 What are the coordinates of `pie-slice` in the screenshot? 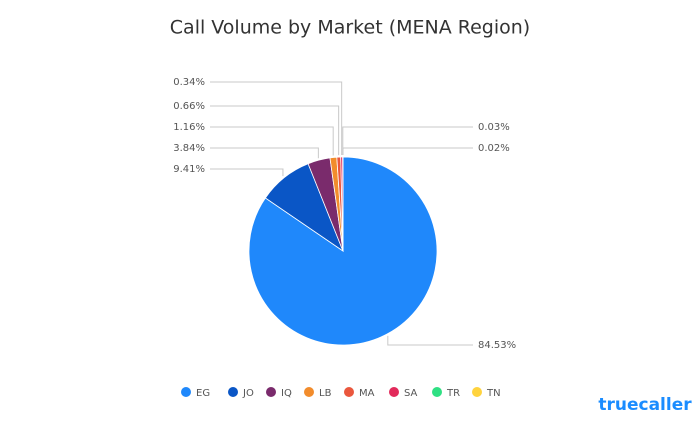 It's located at (343, 251).